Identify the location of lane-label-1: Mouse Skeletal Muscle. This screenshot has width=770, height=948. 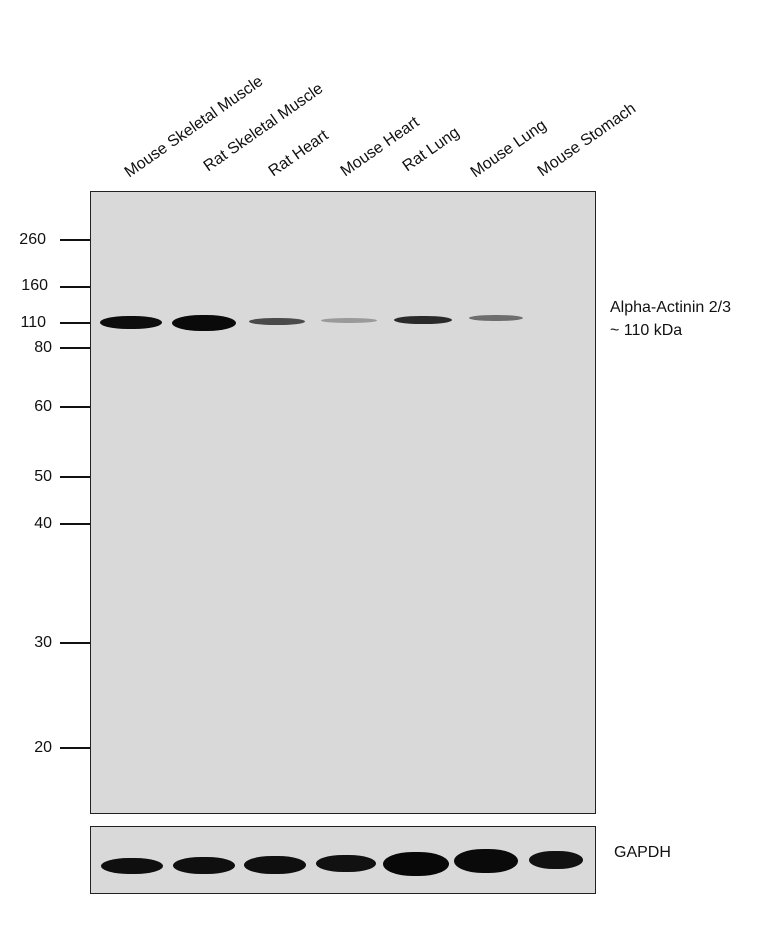
(194, 127).